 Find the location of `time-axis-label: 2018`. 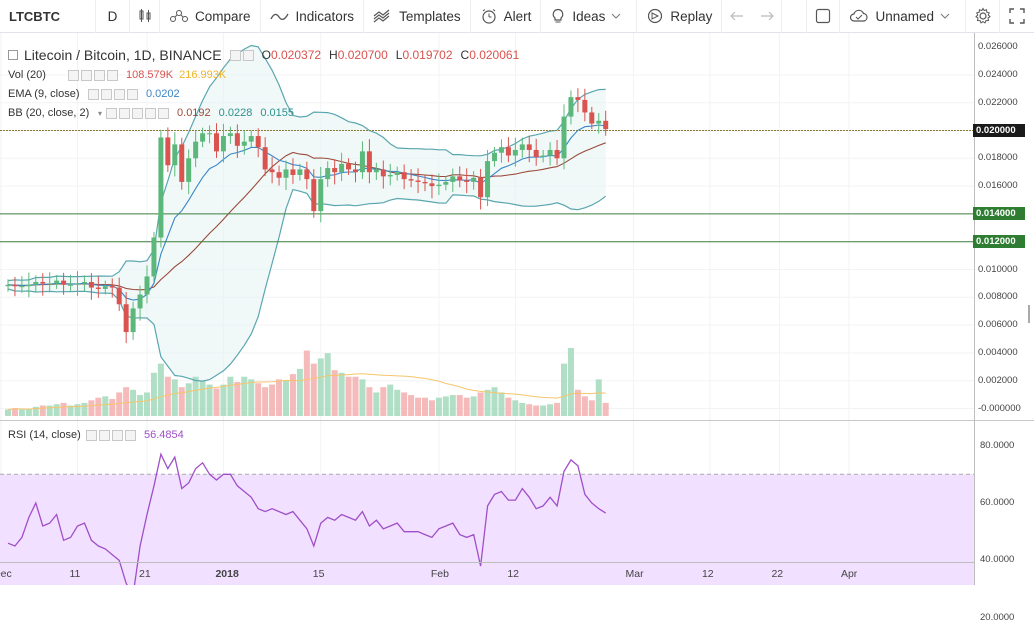

time-axis-label: 2018 is located at coordinates (227, 574).